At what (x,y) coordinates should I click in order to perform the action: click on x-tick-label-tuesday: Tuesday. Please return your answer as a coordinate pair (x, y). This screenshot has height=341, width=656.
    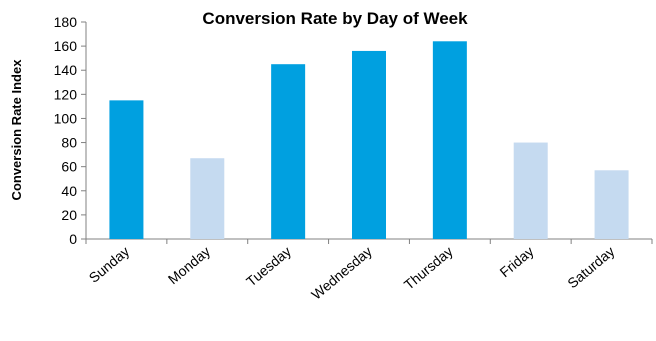
    Looking at the image, I should click on (268, 266).